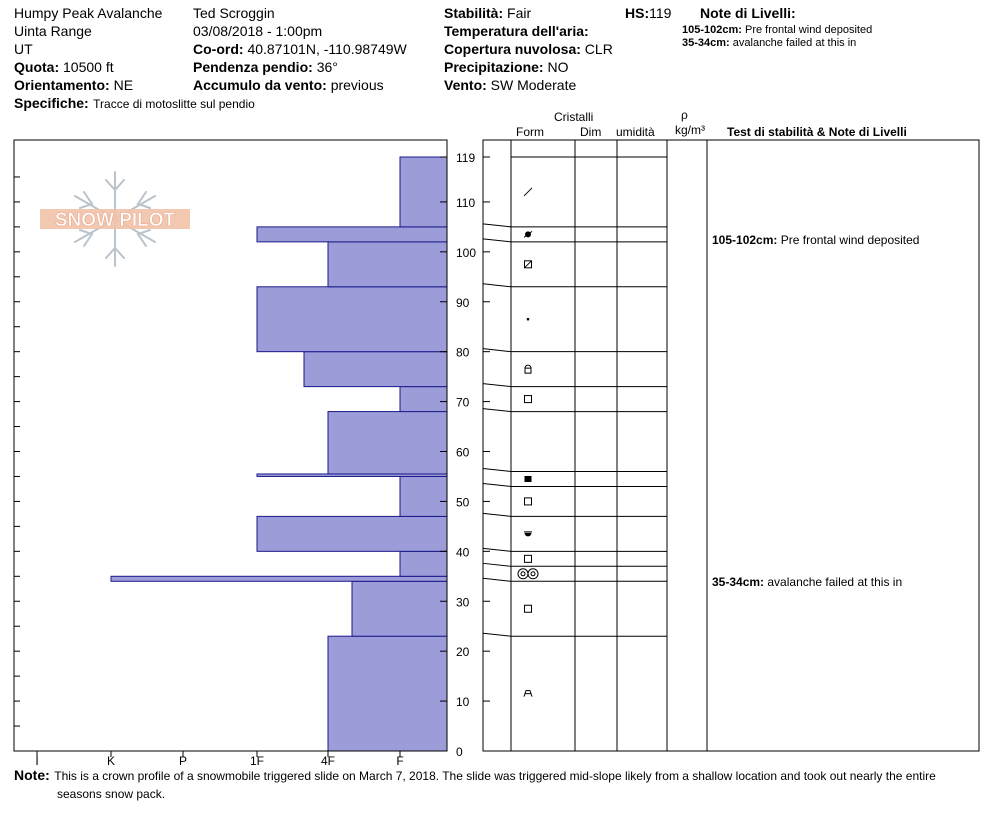 This screenshot has height=840, width=994. Describe the element at coordinates (37, 67) in the screenshot. I see `elevation-label: Quota:` at that location.